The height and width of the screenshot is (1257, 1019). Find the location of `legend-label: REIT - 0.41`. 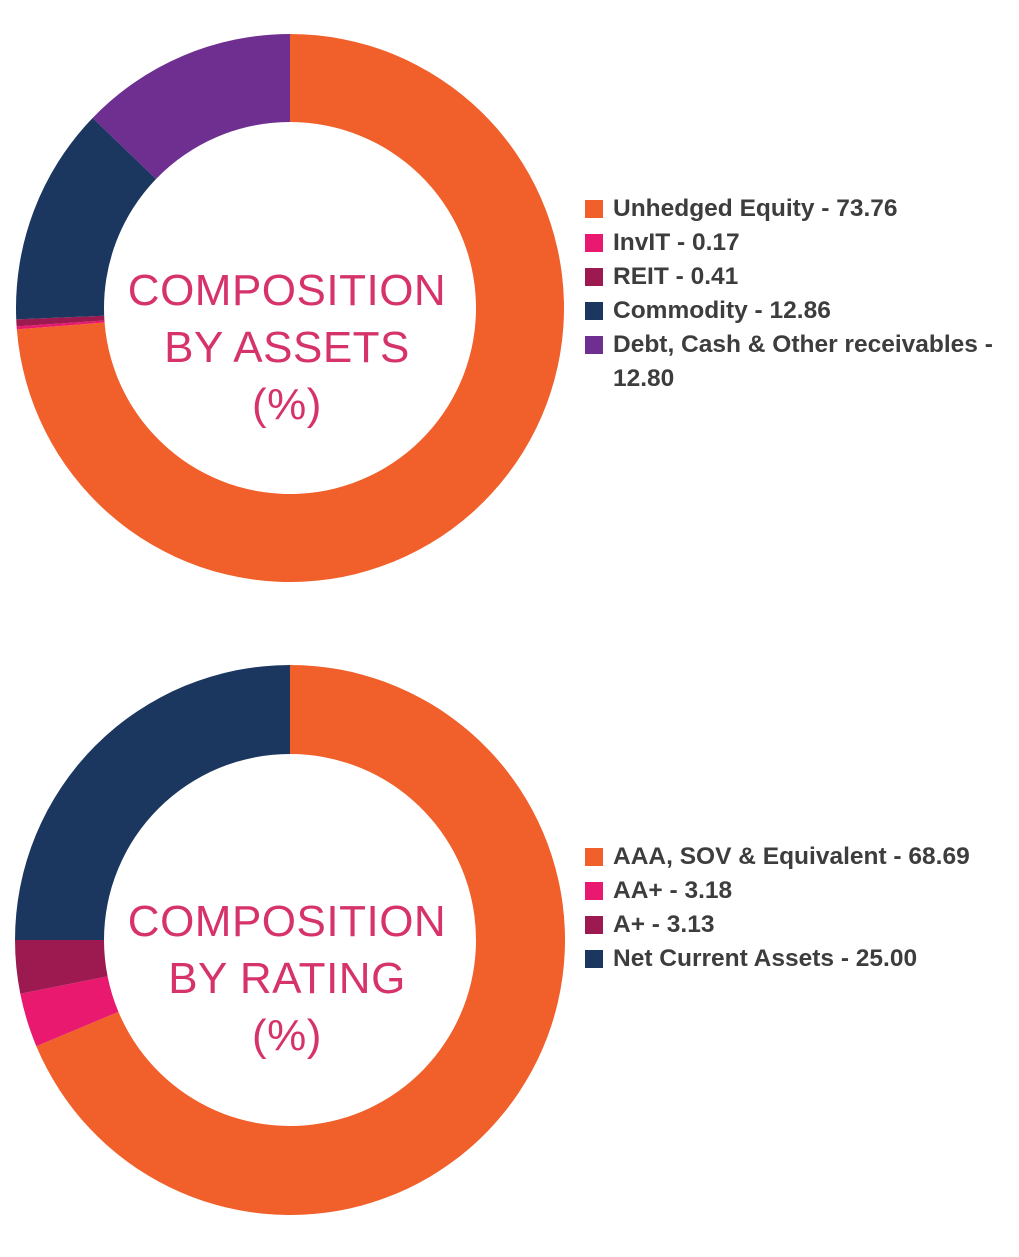

legend-label: REIT - 0.41 is located at coordinates (676, 276).